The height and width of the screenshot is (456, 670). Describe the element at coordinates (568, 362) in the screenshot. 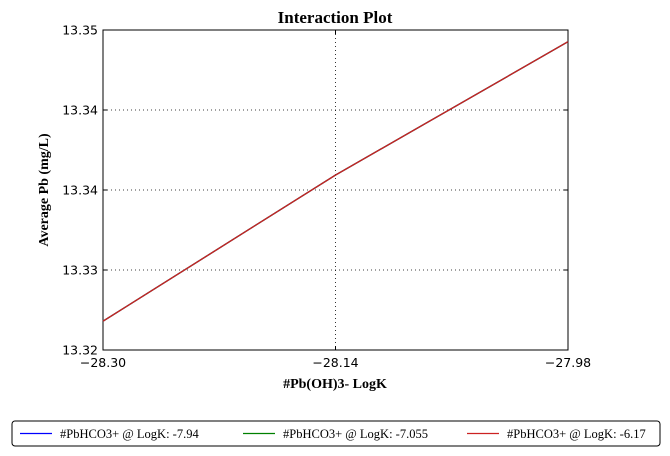

I see `x-tick-label: −27.98` at that location.